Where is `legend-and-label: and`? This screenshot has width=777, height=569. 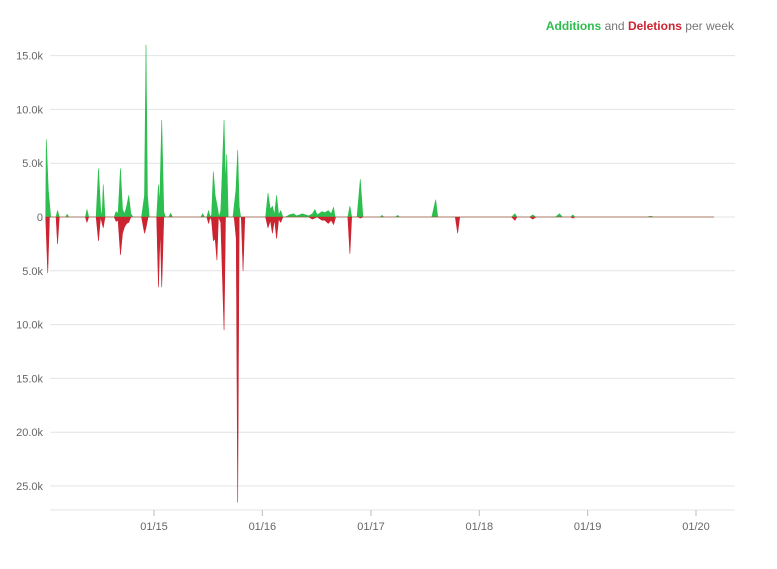 legend-and-label: and is located at coordinates (614, 26).